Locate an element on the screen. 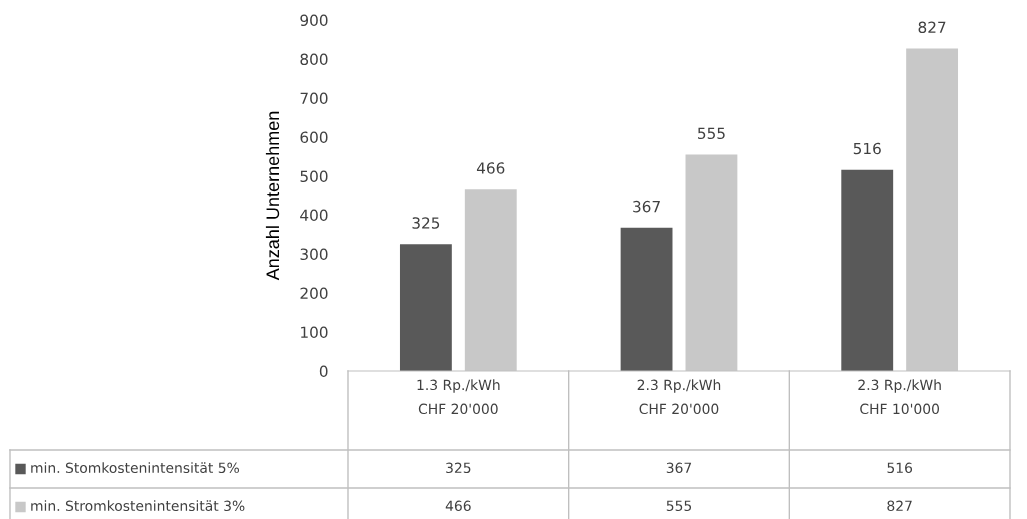 The image size is (1027, 519). y-axis-title: Anzahl Unternehmen is located at coordinates (272, 196).